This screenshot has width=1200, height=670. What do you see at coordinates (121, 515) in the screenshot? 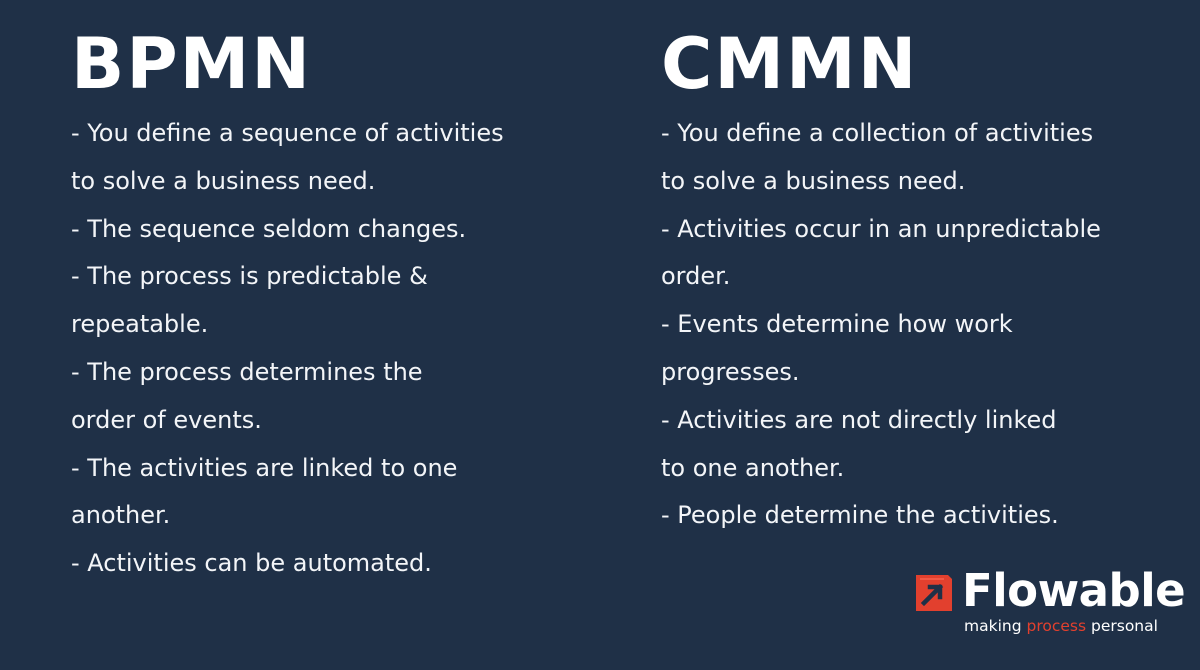
I see `bpmn-line: another.` at bounding box center [121, 515].